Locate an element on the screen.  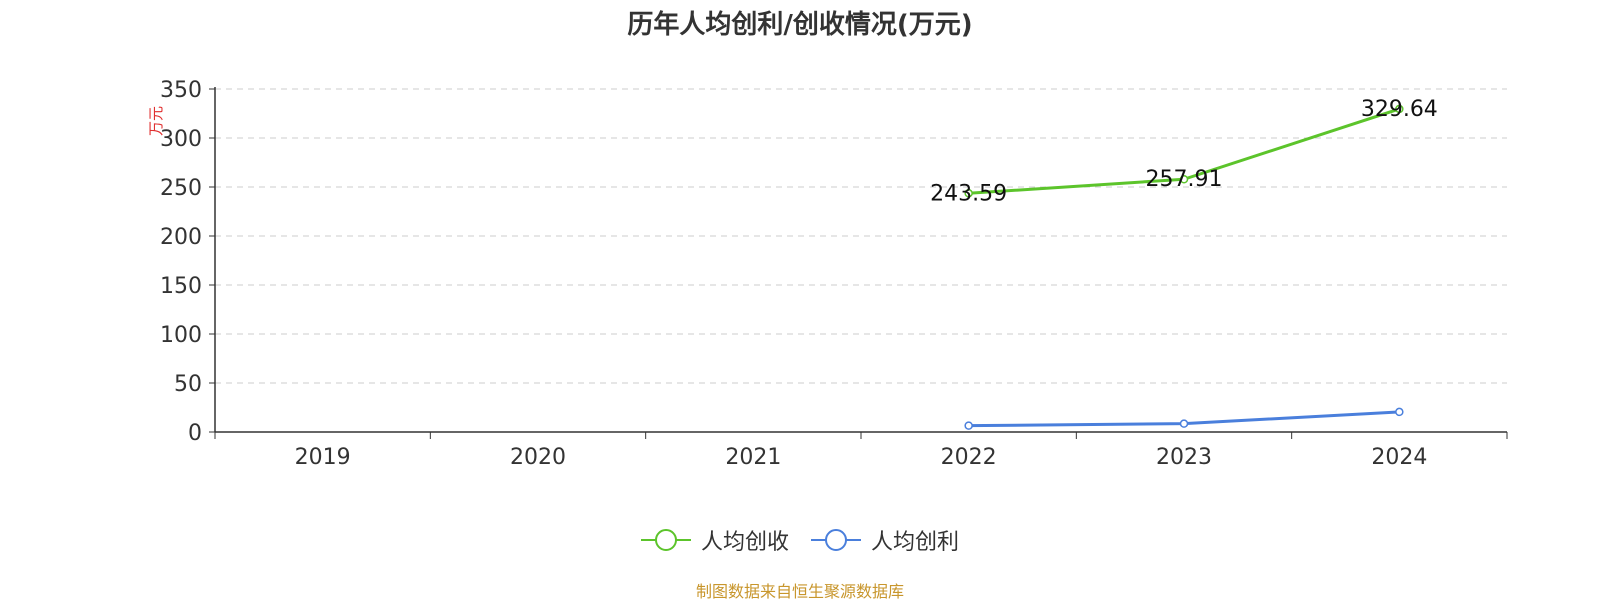
legend: 人均创收 人均创利 is located at coordinates (800, 540).